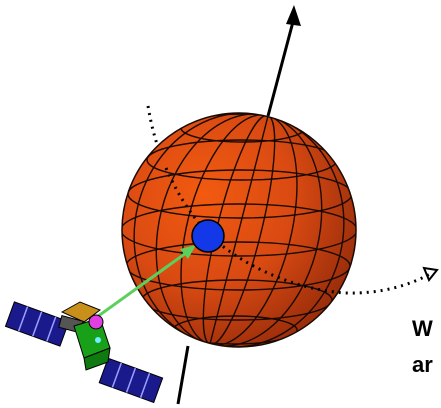 The height and width of the screenshot is (408, 441). What do you see at coordinates (208, 236) in the screenshot?
I see `target-point-marker-icon` at bounding box center [208, 236].